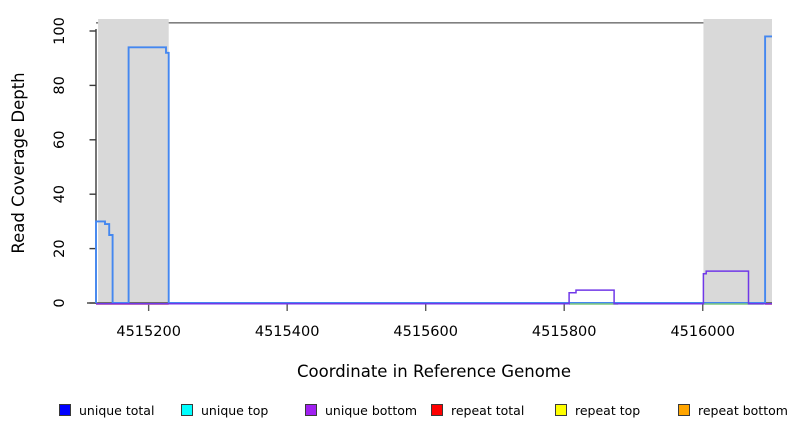 The height and width of the screenshot is (432, 792). What do you see at coordinates (287, 332) in the screenshot?
I see `x-tick-label: 4515400` at bounding box center [287, 332].